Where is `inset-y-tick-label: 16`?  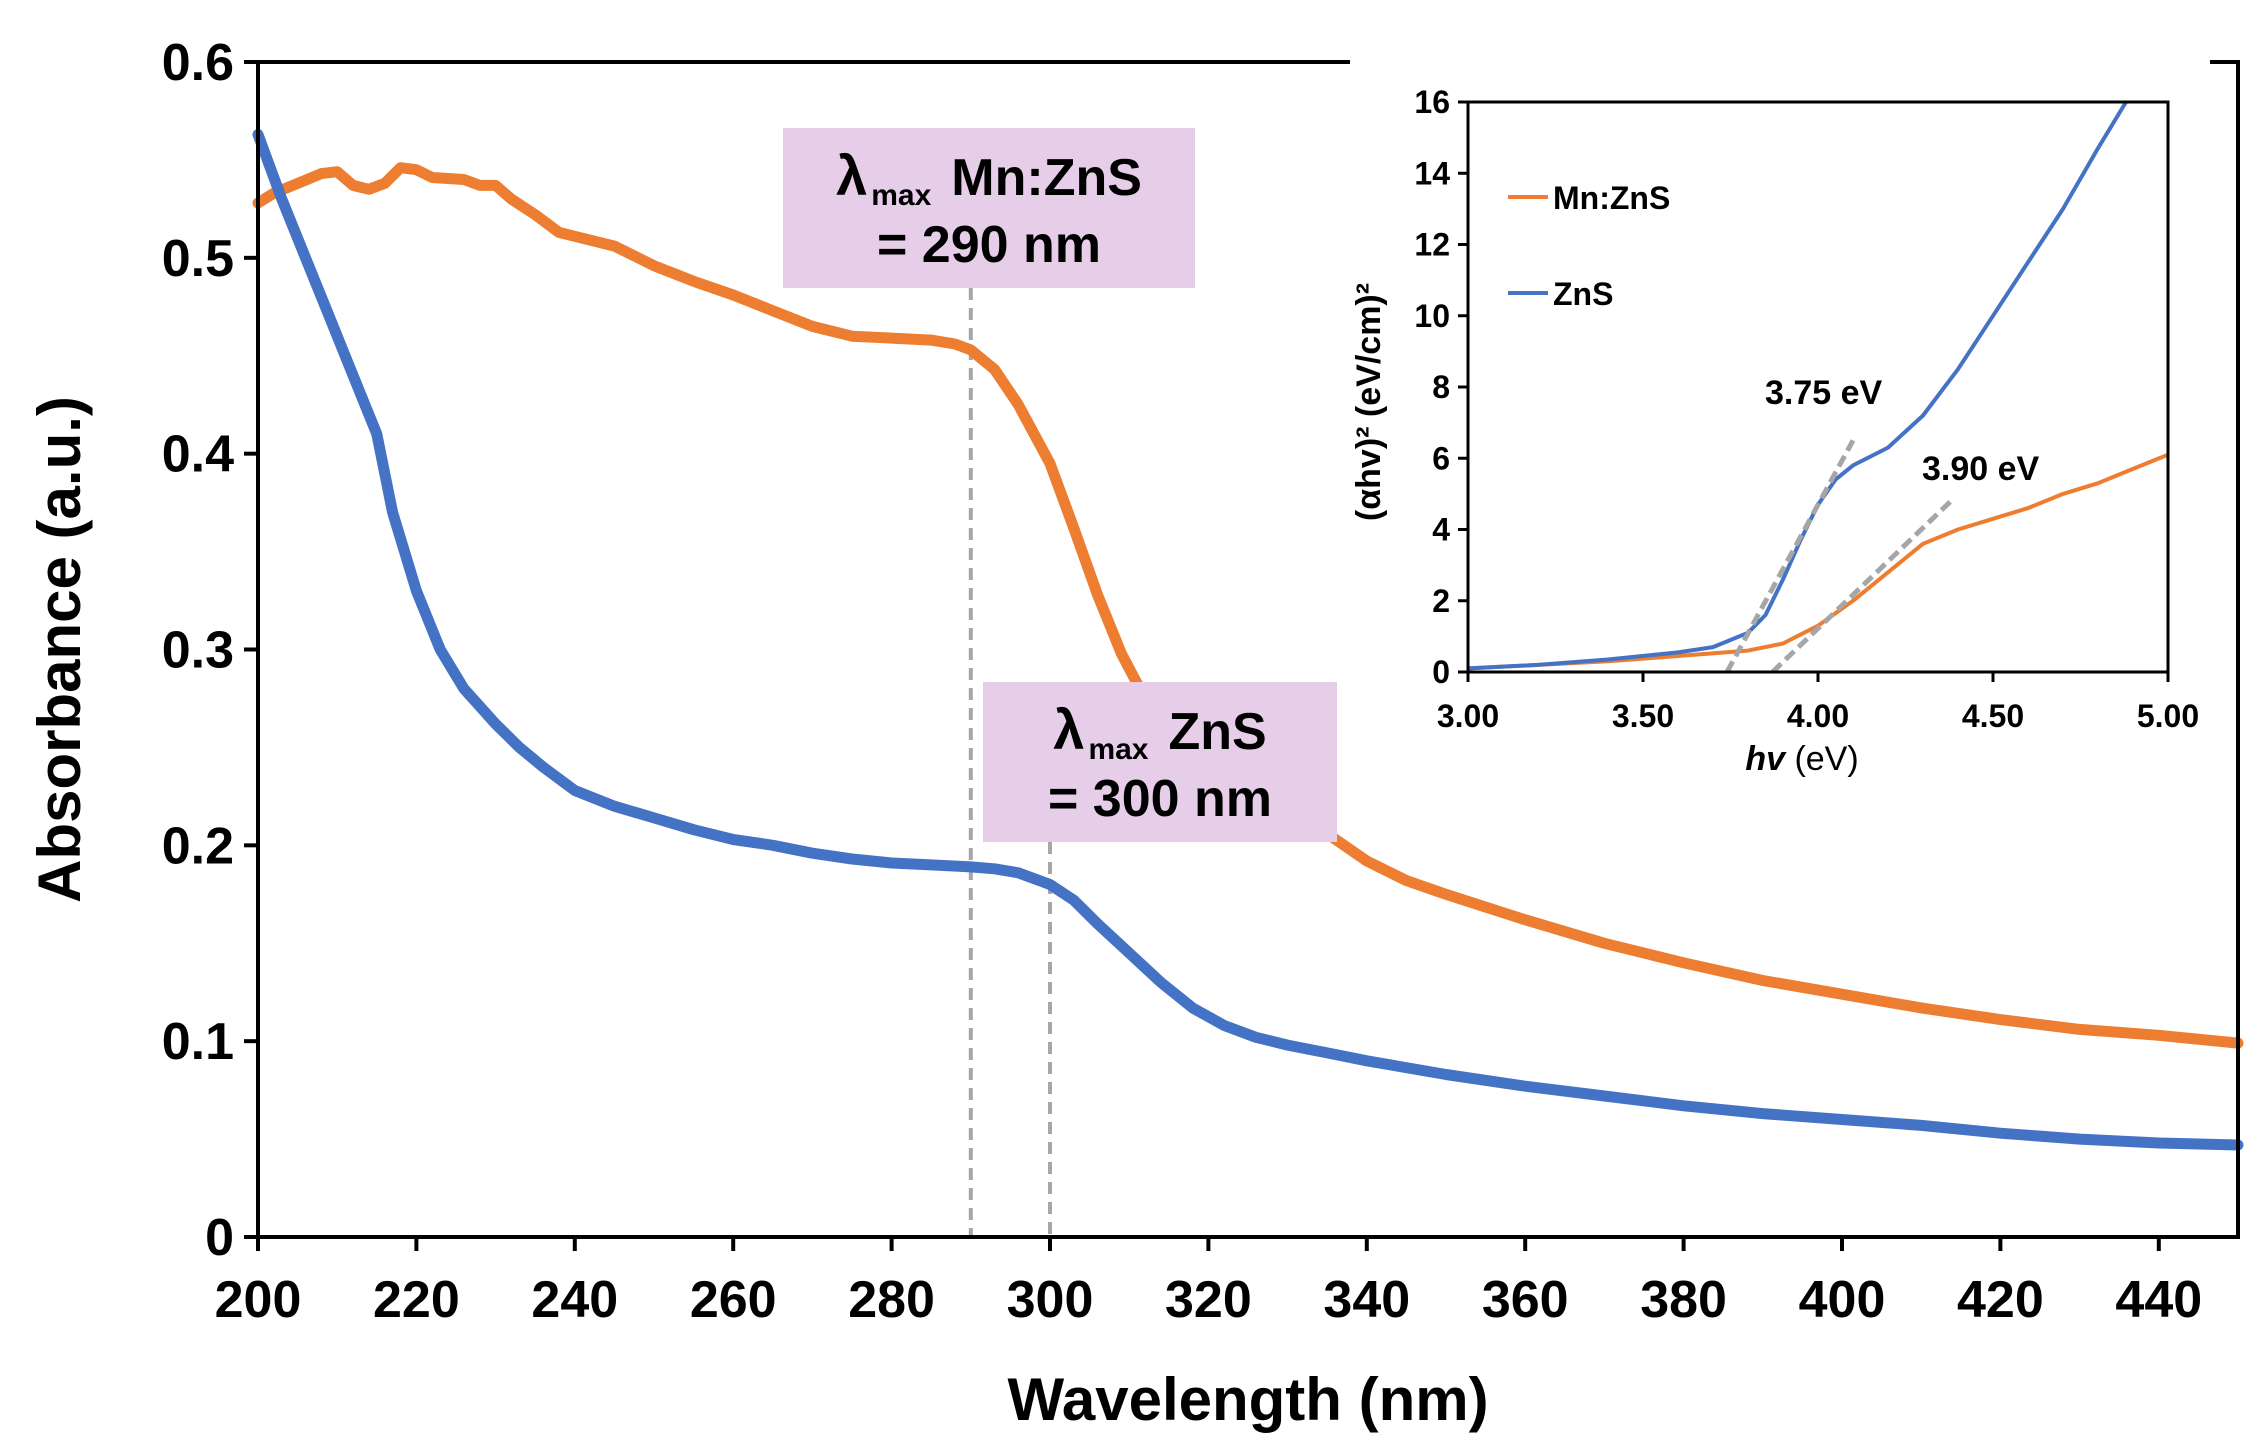
inset-y-tick-label: 16 is located at coordinates (1432, 102).